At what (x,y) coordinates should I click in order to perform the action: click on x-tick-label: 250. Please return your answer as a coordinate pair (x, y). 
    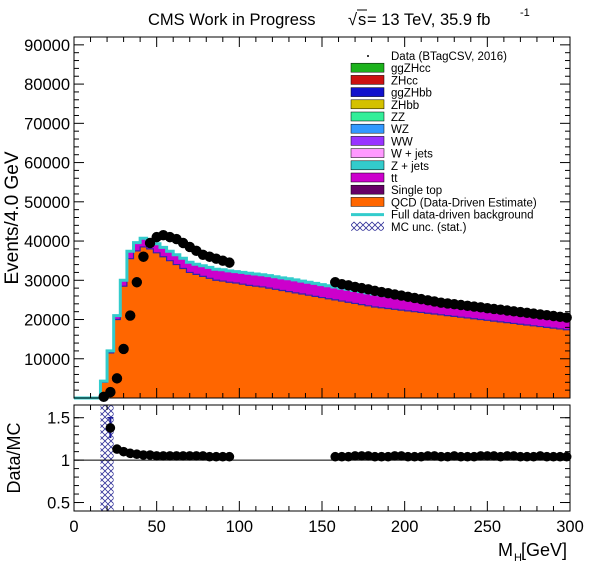
    Looking at the image, I should click on (488, 527).